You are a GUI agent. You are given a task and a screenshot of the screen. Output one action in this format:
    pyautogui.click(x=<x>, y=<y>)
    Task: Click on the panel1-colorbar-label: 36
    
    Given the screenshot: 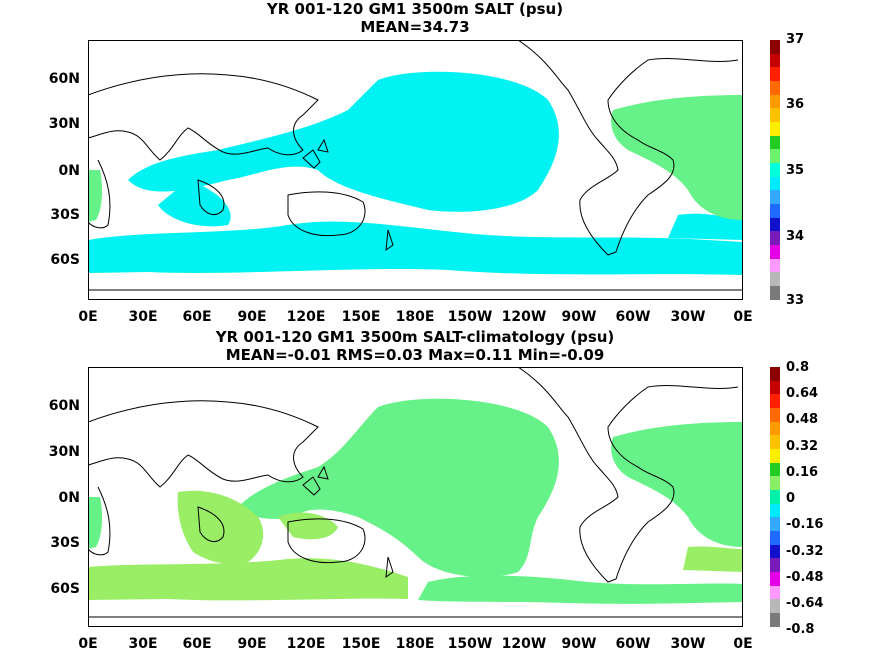 What is the action you would take?
    pyautogui.click(x=795, y=104)
    